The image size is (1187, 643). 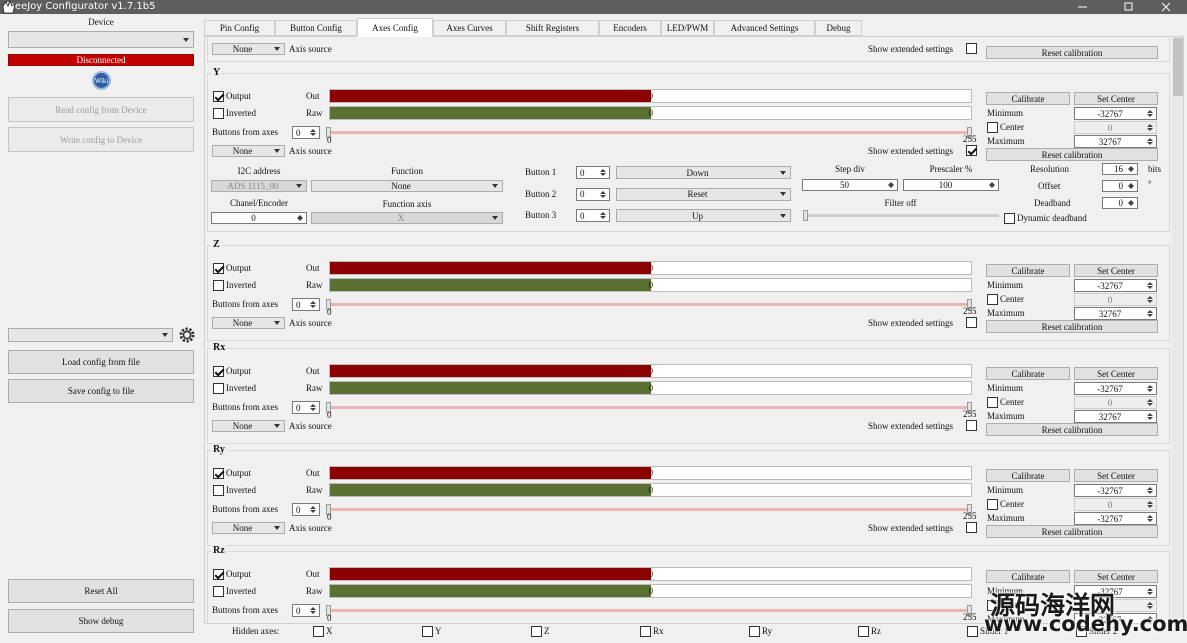 I want to click on filter-thumb, so click(x=805, y=215).